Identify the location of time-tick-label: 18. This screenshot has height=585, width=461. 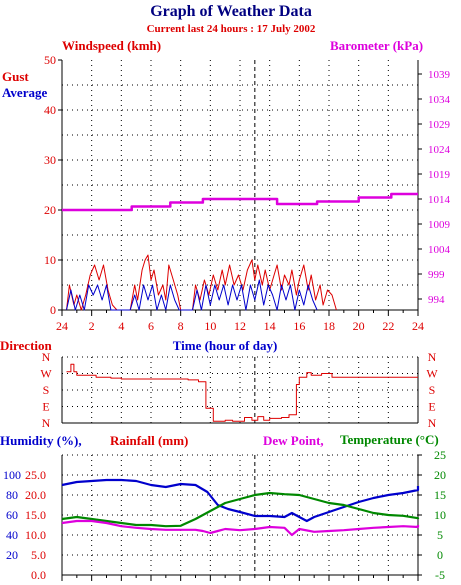
(329, 326).